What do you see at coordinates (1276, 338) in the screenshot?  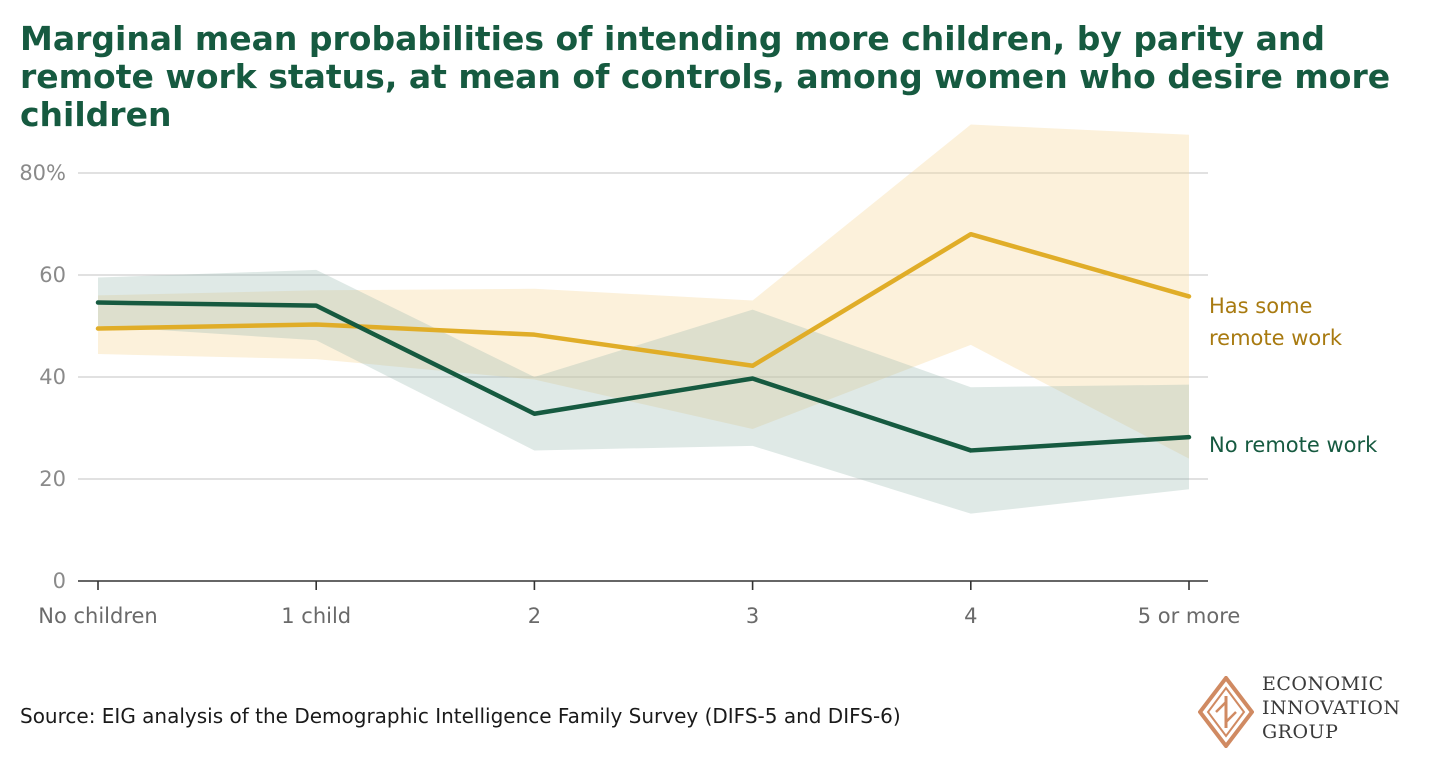 I see `series-label-remote: remote work` at bounding box center [1276, 338].